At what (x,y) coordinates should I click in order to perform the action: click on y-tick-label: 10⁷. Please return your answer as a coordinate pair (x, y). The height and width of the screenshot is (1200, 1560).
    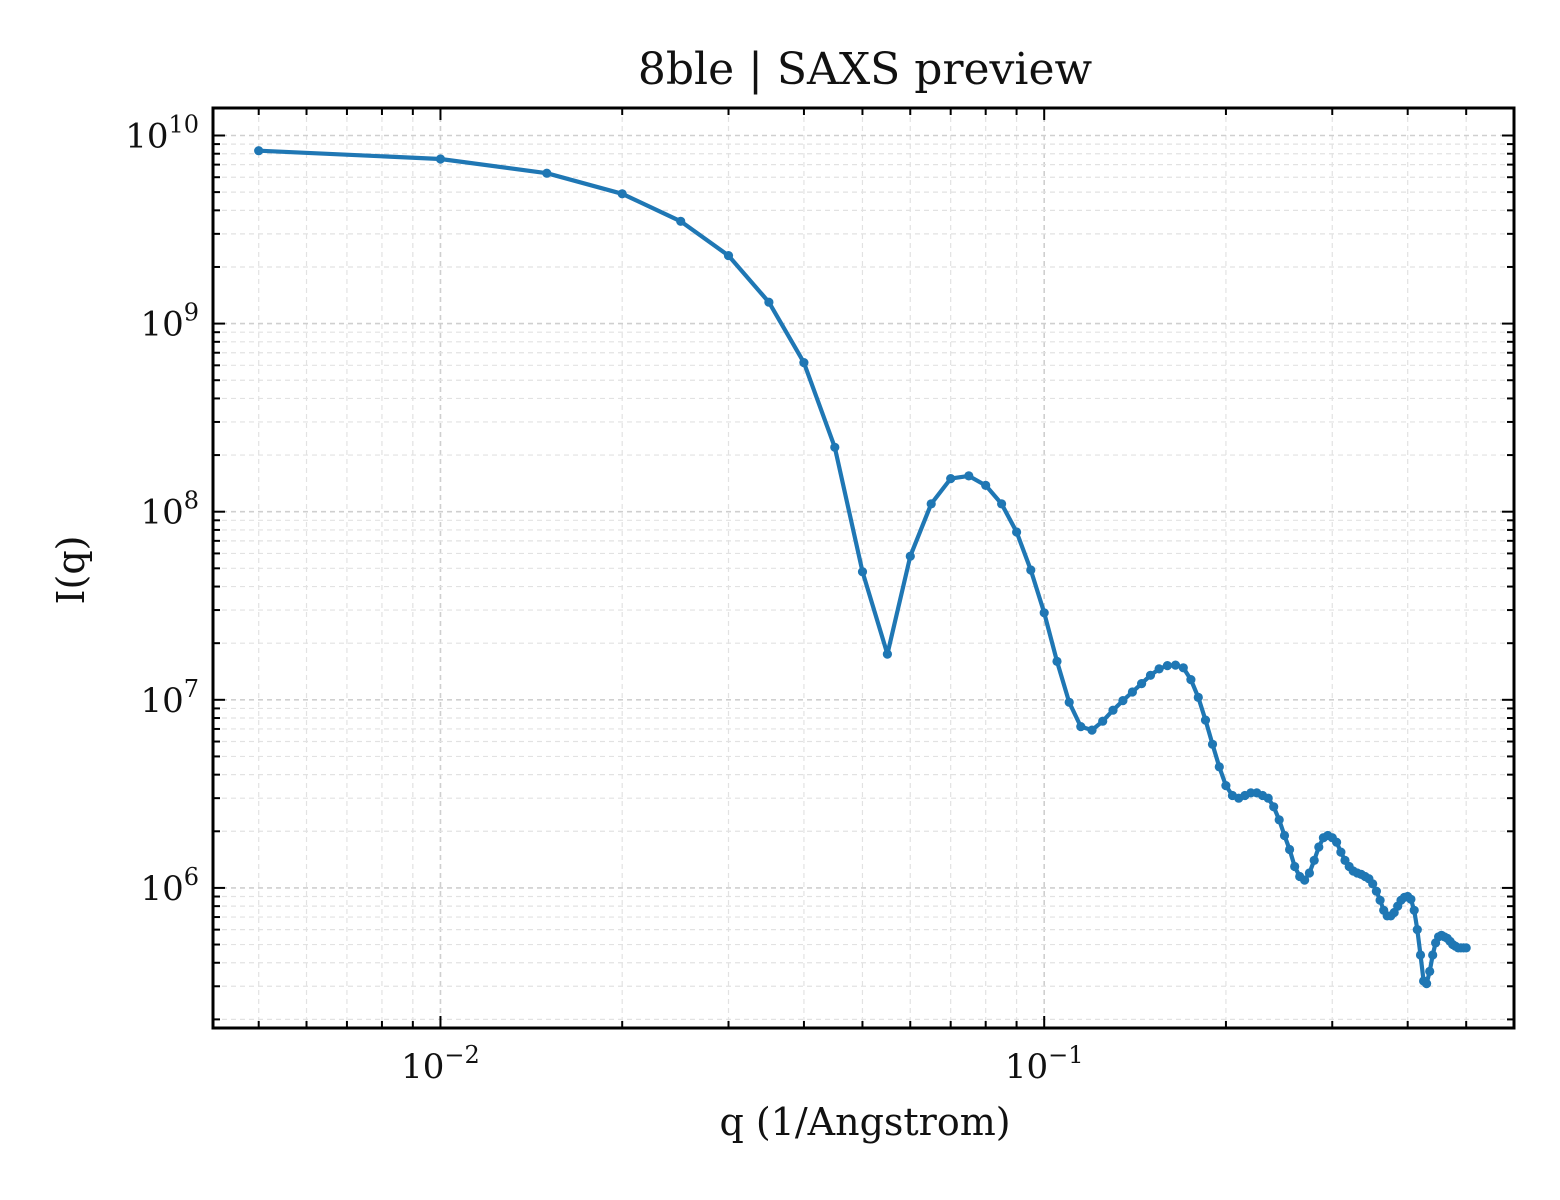
    Looking at the image, I should click on (169, 698).